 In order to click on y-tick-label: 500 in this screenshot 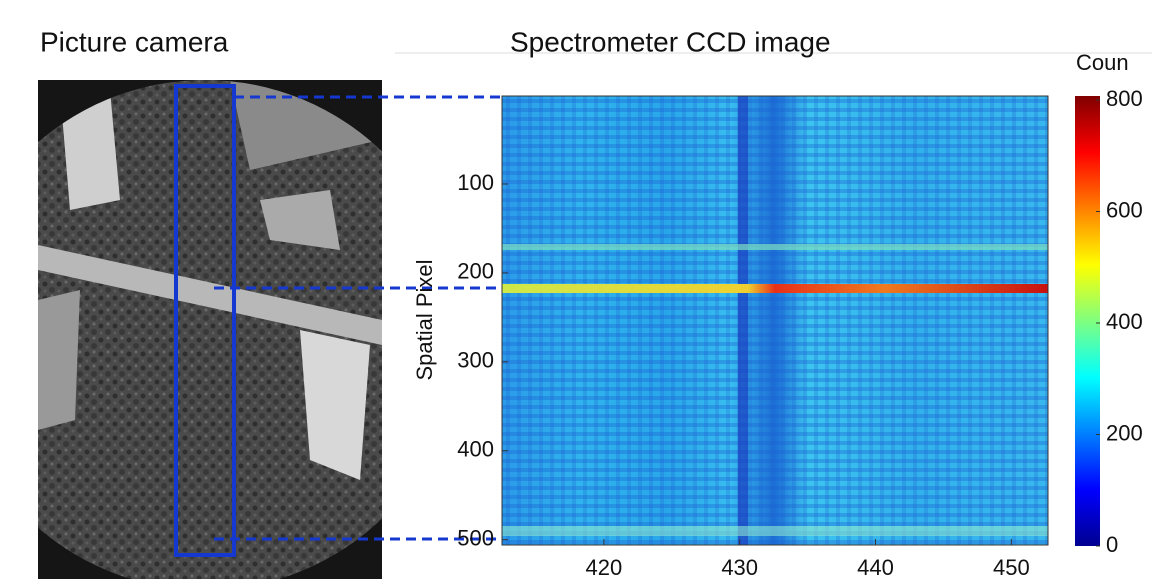, I will do `click(475, 537)`.